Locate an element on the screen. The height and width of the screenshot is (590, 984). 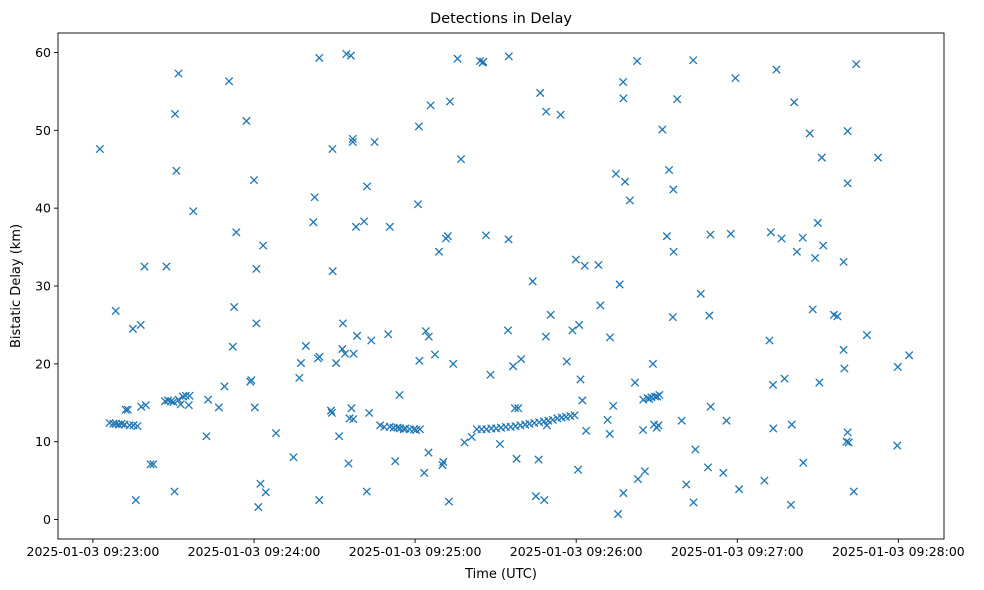
y-axis-ticks: 0 10 20 30 40 50 60 is located at coordinates (46, 286).